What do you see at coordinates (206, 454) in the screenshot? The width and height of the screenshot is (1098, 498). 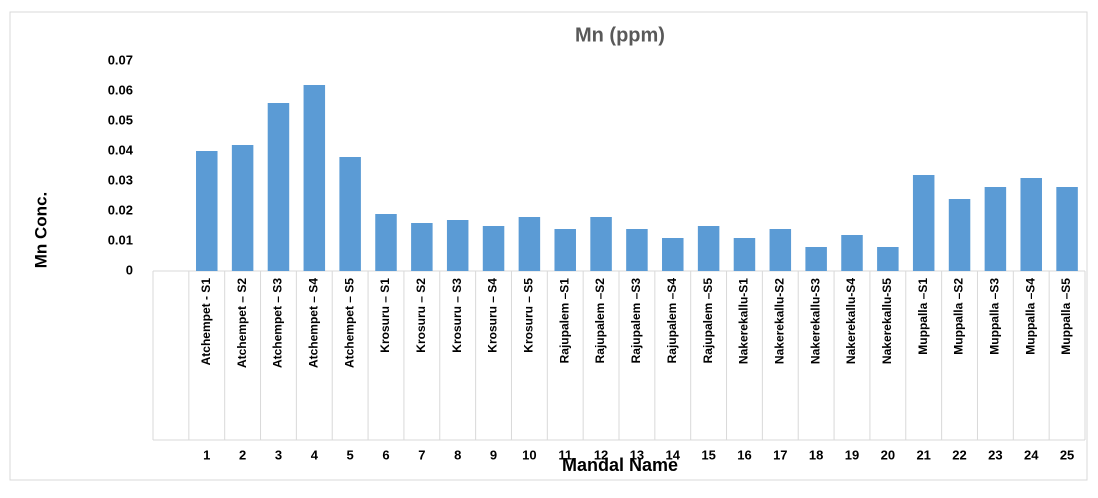 I see `x-group-label: 1` at bounding box center [206, 454].